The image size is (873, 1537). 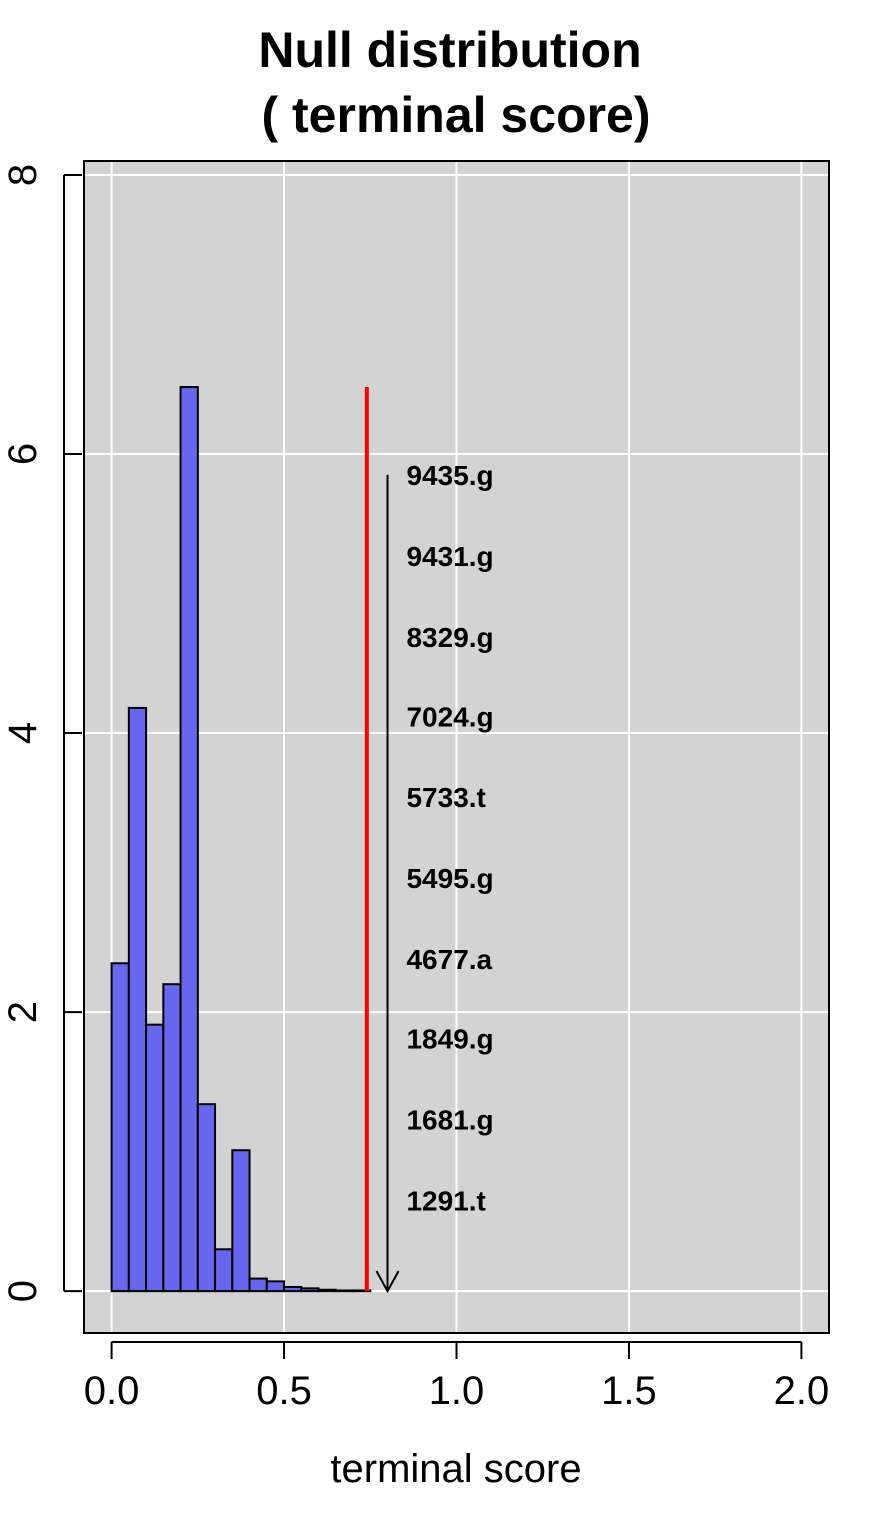 What do you see at coordinates (23, 733) in the screenshot?
I see `y-tick-label: 4` at bounding box center [23, 733].